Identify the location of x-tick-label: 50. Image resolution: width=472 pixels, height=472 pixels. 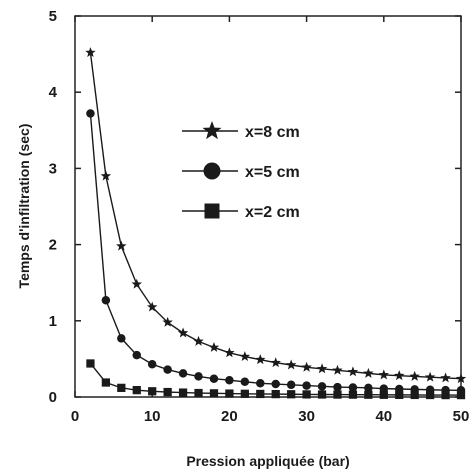
(461, 416).